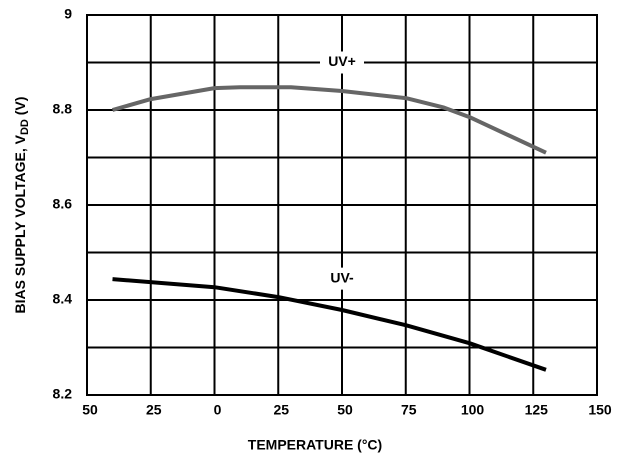  Describe the element at coordinates (600, 410) in the screenshot. I see `x-tick-label: 150` at that location.